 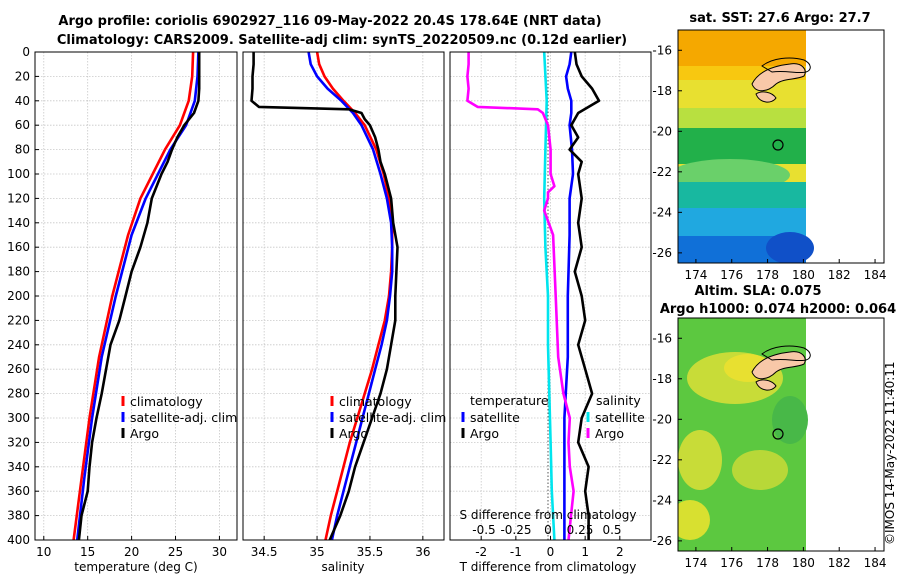 What do you see at coordinates (350, 296) in the screenshot?
I see `series-line-satellite-adj-clim` at bounding box center [350, 296].